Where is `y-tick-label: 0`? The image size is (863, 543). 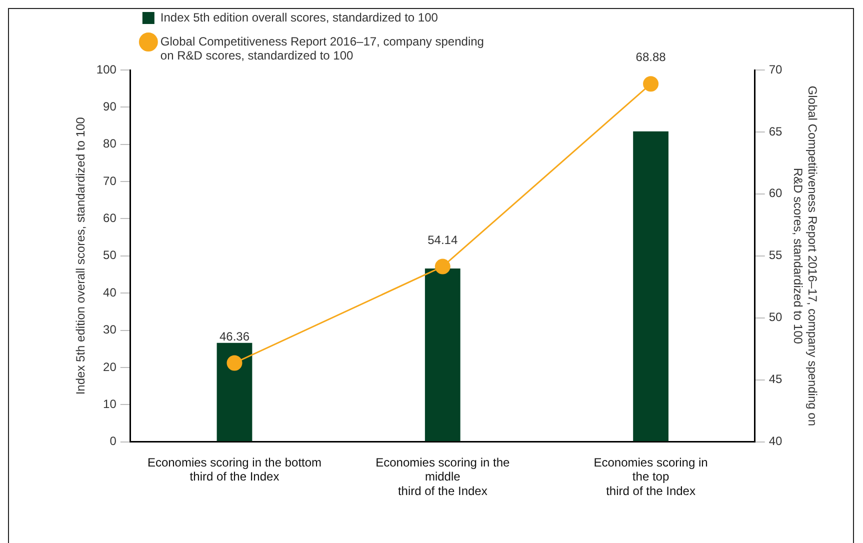
y-tick-label: 0 is located at coordinates (113, 441).